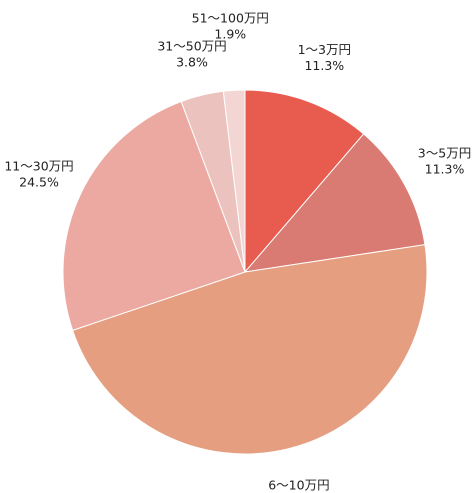 This screenshot has width=473, height=493. What do you see at coordinates (192, 61) in the screenshot?
I see `slice-percent-label: 3.8%` at bounding box center [192, 61].